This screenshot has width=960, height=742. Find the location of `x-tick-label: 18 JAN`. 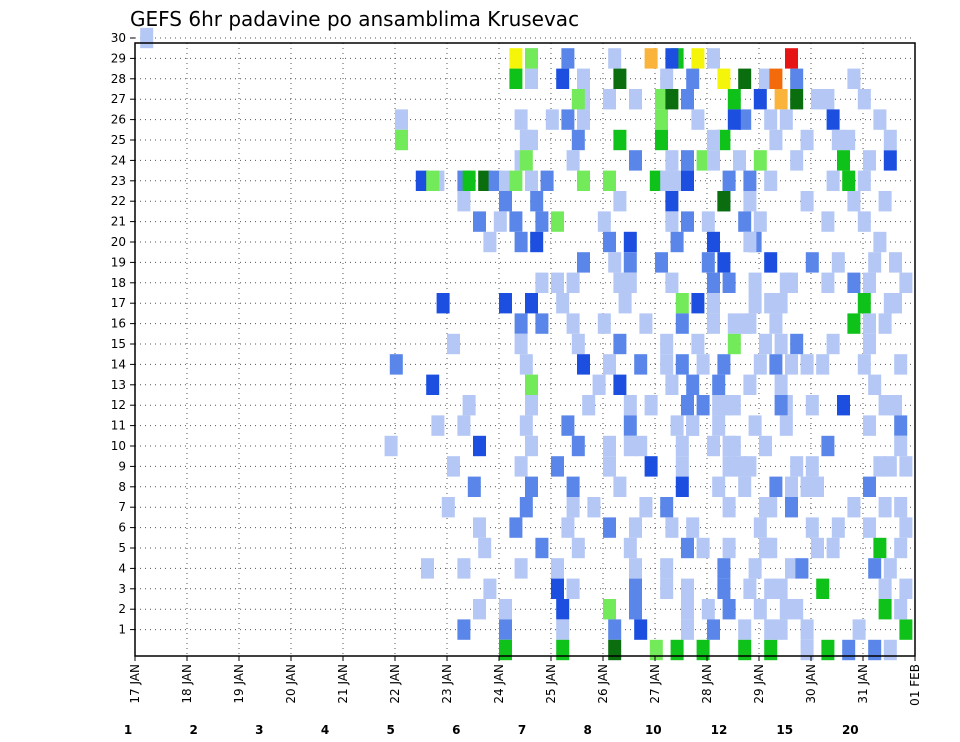

x-tick-label: 18 JAN is located at coordinates (187, 684).